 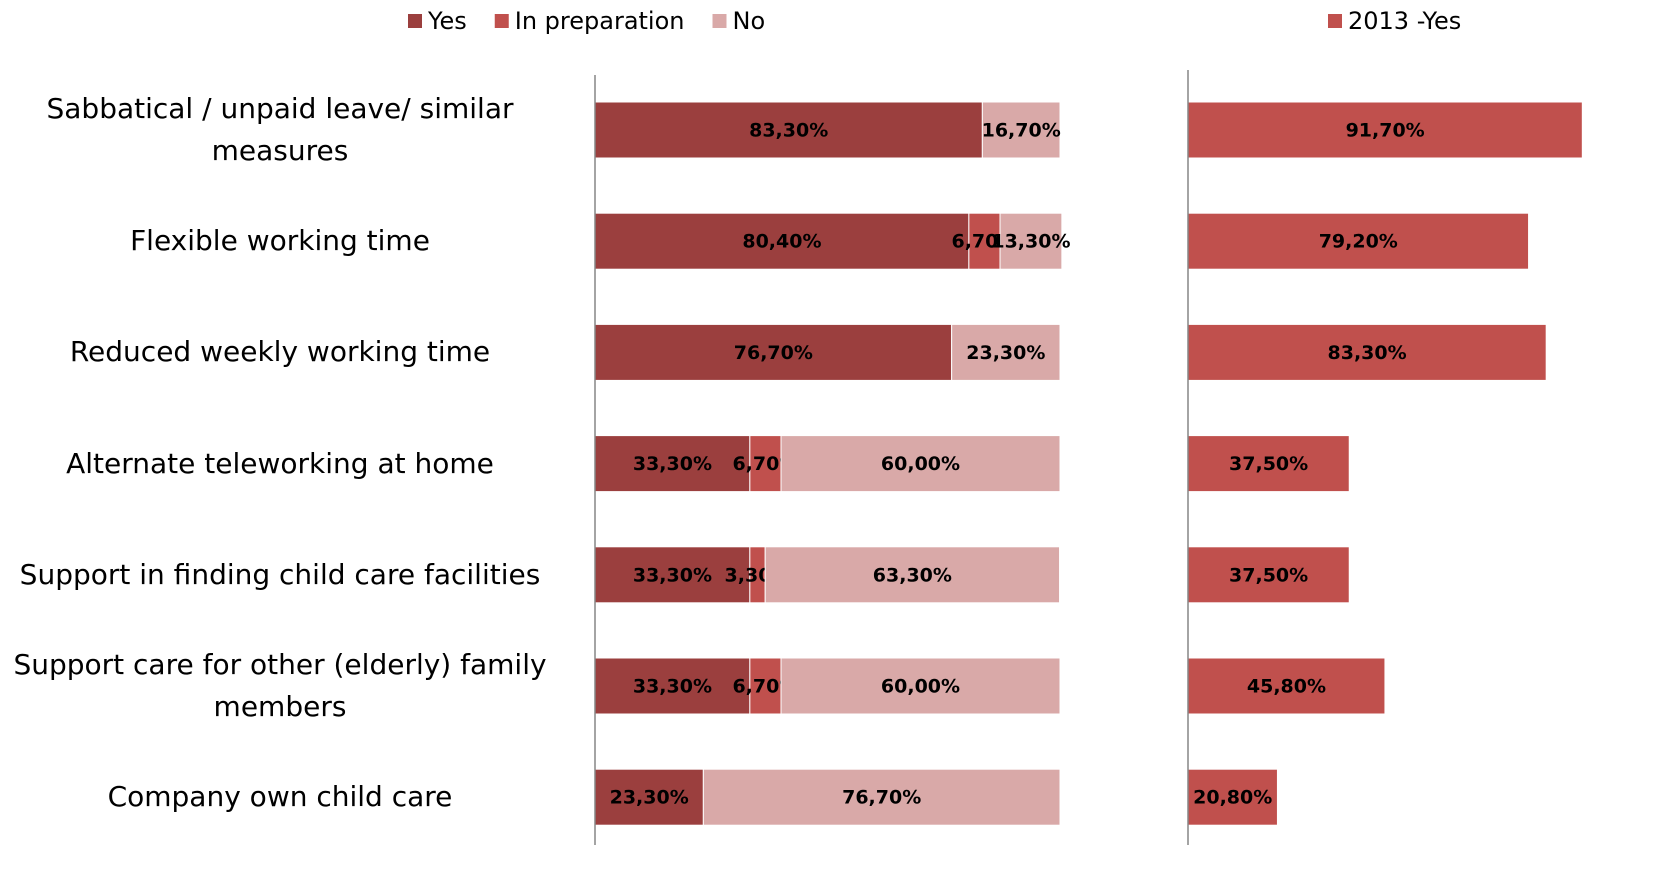 I want to click on data-label: 16,70%, so click(x=1021, y=131).